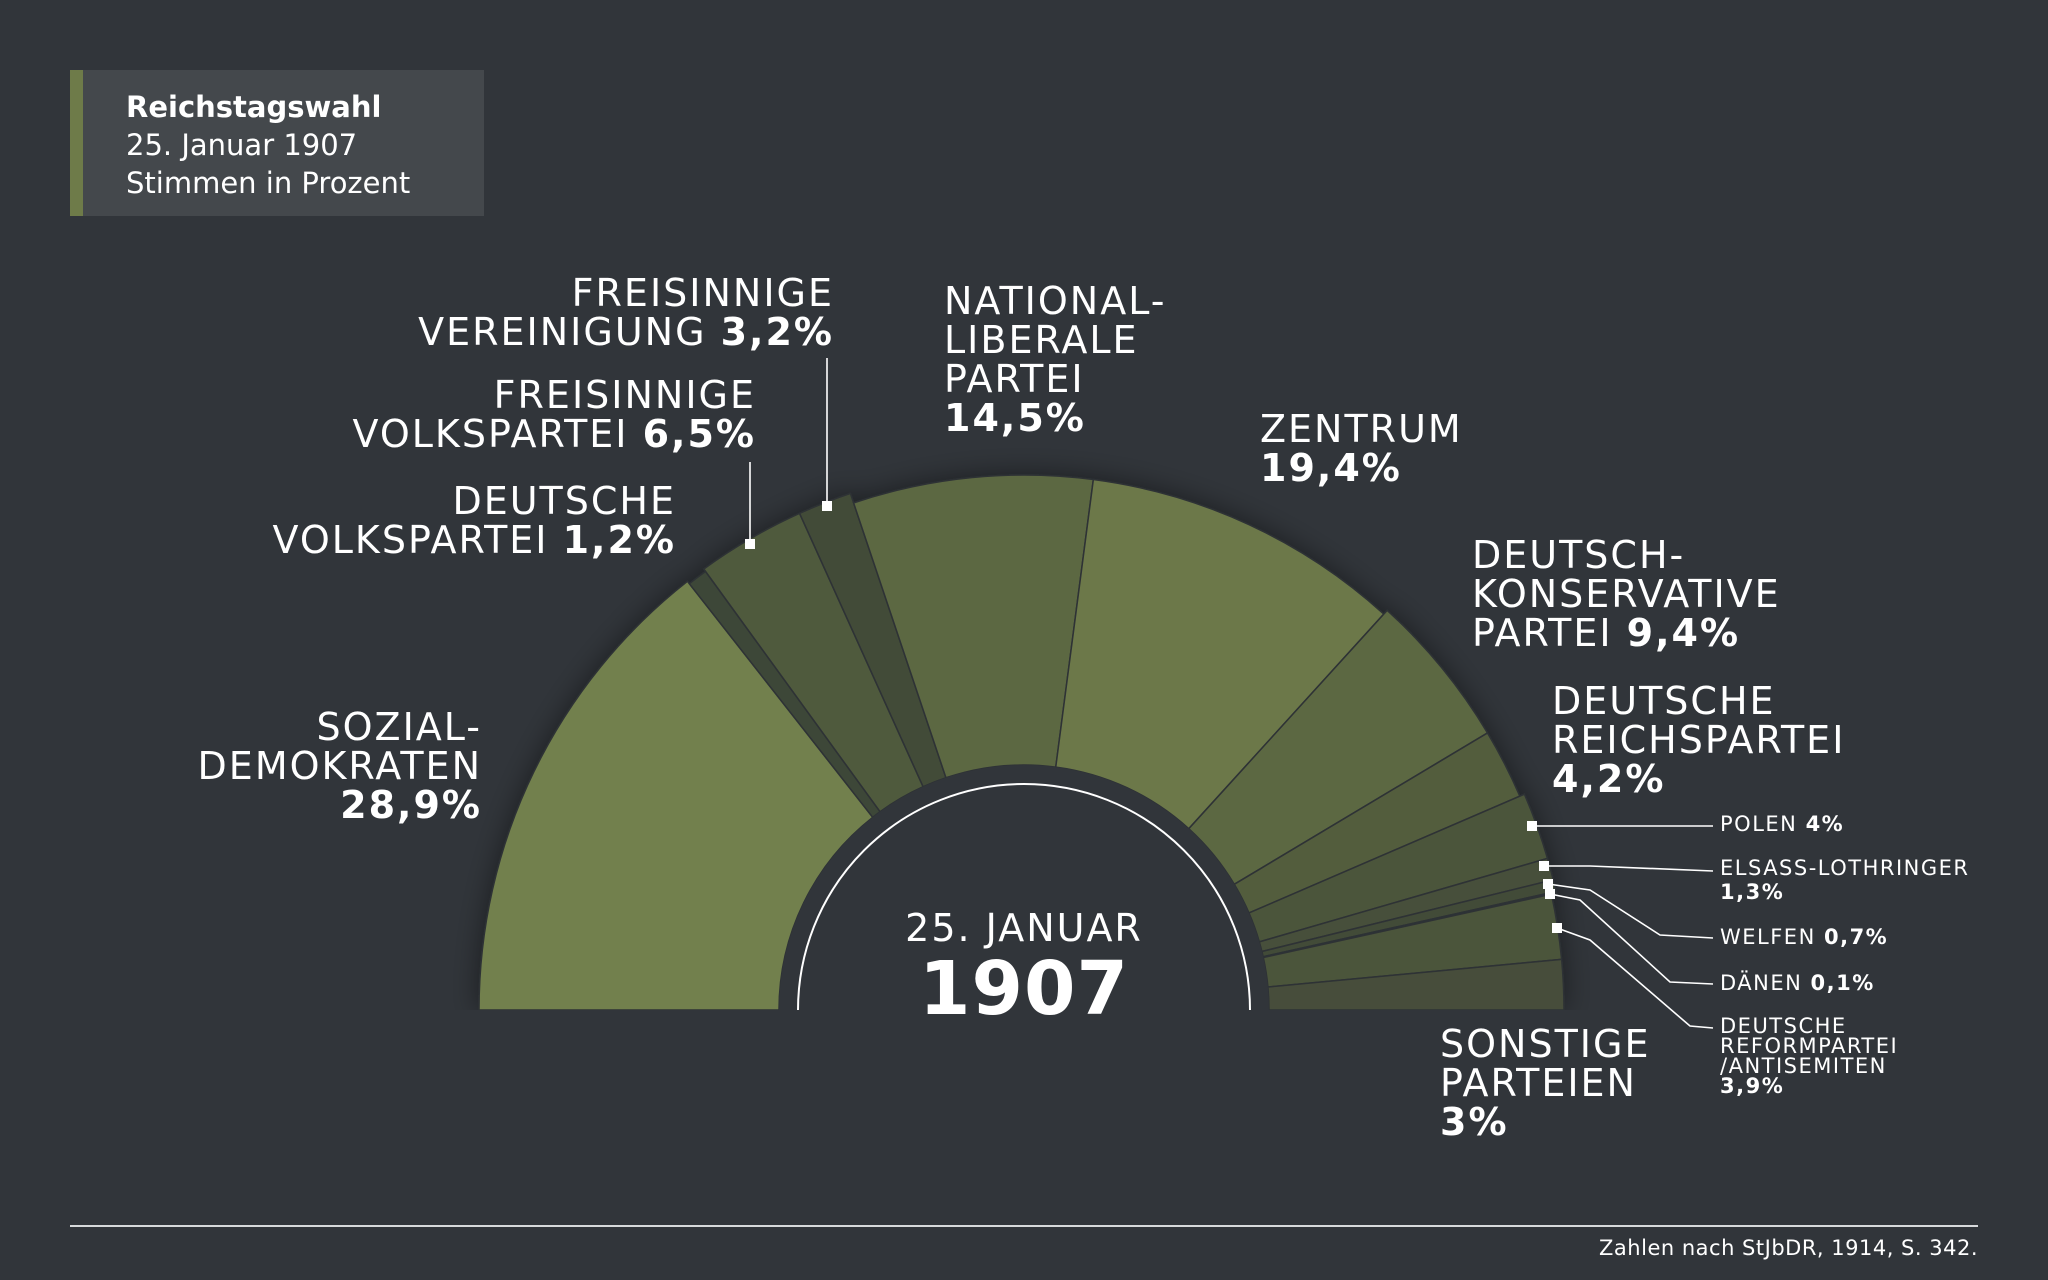 This screenshot has width=2048, height=1280. I want to click on leader-line-els, so click(1629, 868).